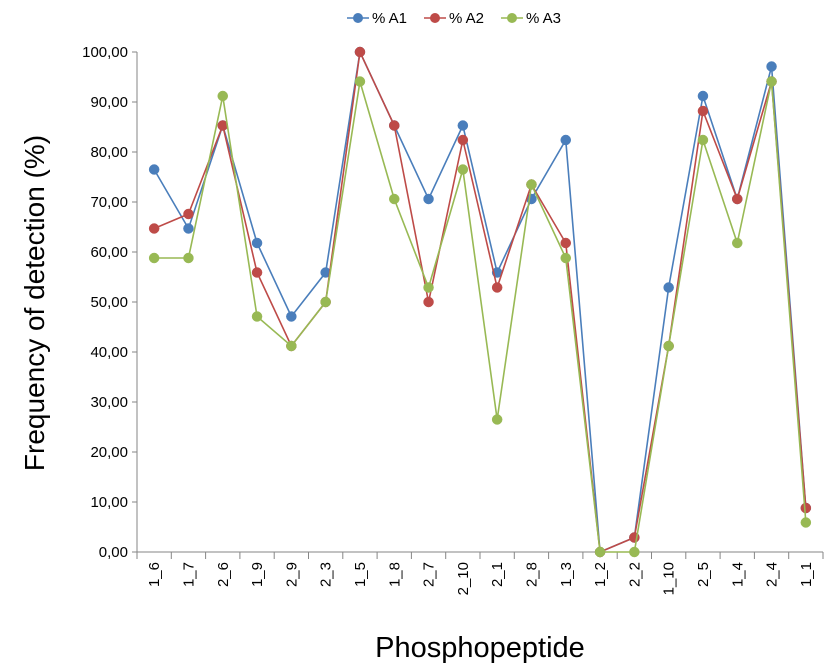 The image size is (830, 667). What do you see at coordinates (105, 52) in the screenshot?
I see `y-tick-label: 100,00` at bounding box center [105, 52].